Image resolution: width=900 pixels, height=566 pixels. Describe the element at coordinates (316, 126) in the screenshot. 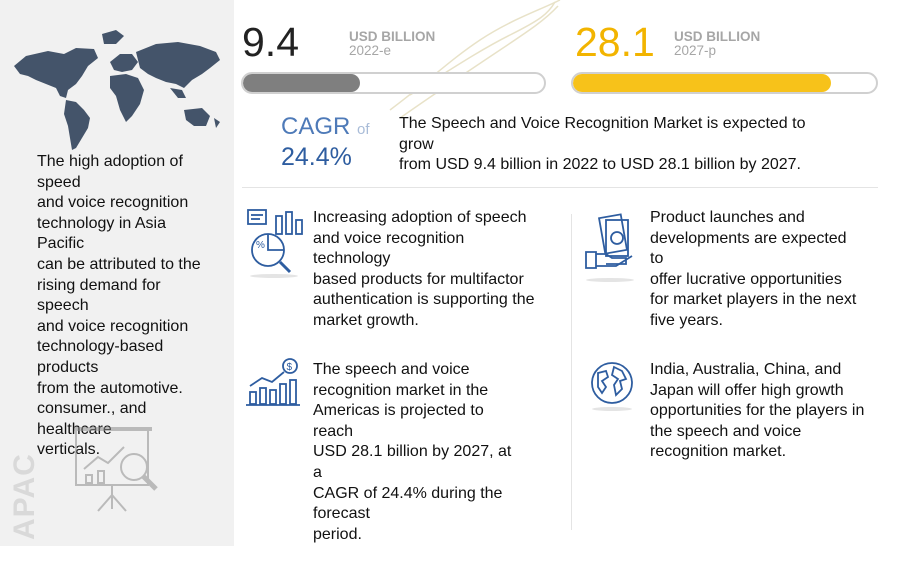

I see `cagr-word: CAGR` at that location.